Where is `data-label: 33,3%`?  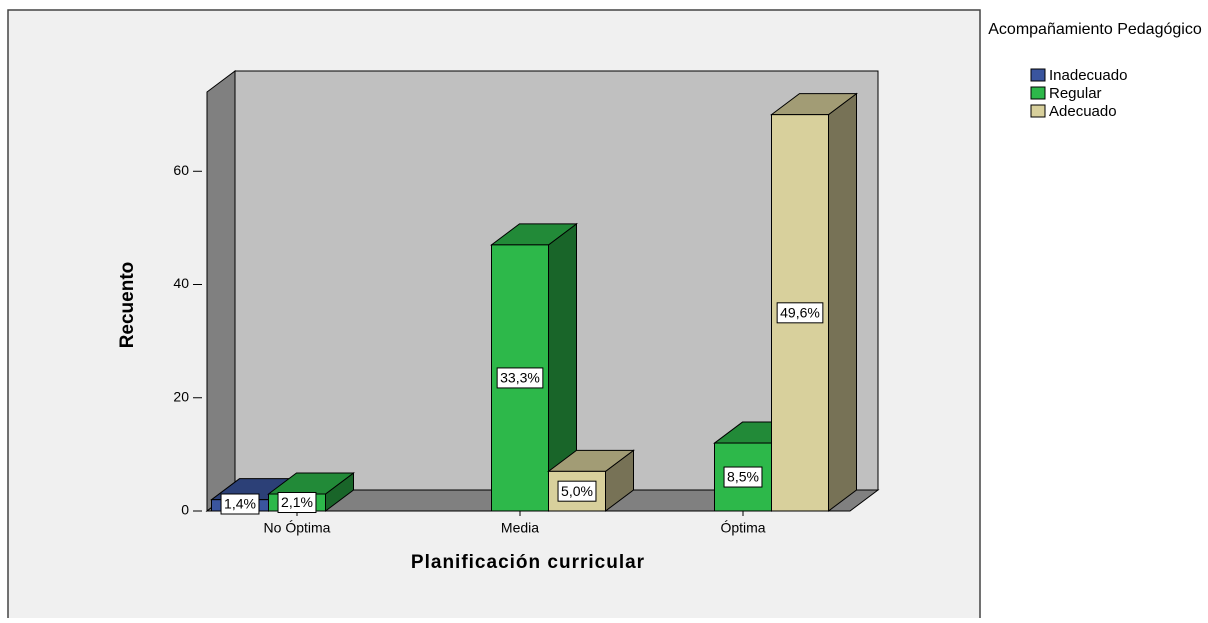
data-label: 33,3% is located at coordinates (520, 378).